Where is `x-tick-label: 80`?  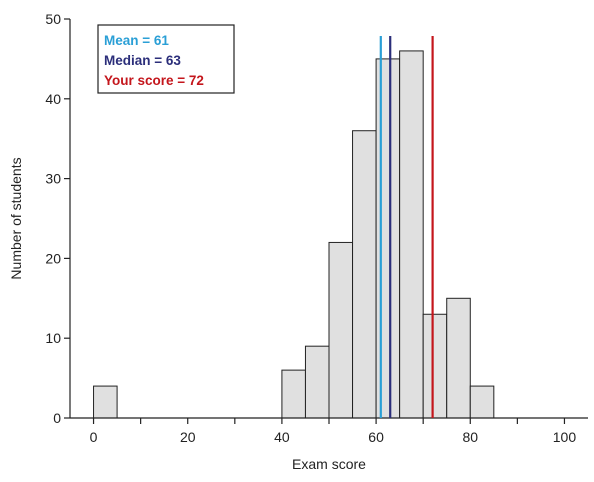 x-tick-label: 80 is located at coordinates (470, 437).